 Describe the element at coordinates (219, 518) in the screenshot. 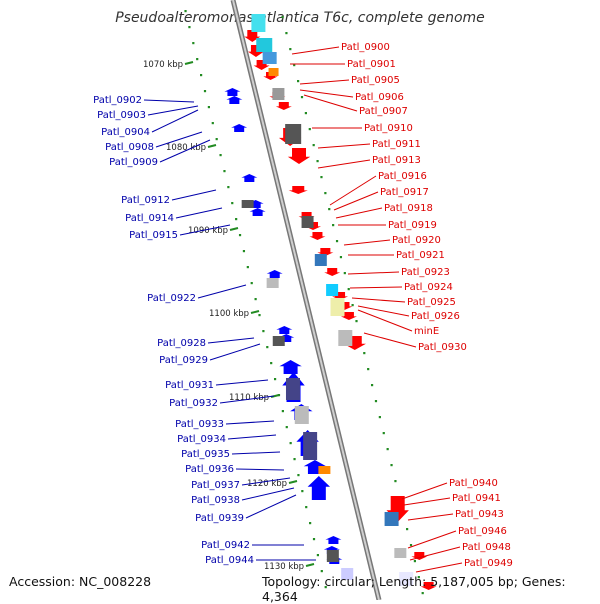

I see `gene-label-left: Patl_0939` at that location.